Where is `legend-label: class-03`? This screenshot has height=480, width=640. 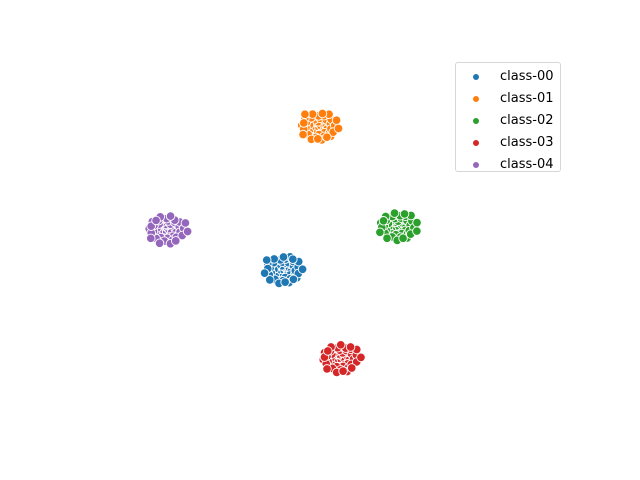 legend-label: class-03 is located at coordinates (527, 142).